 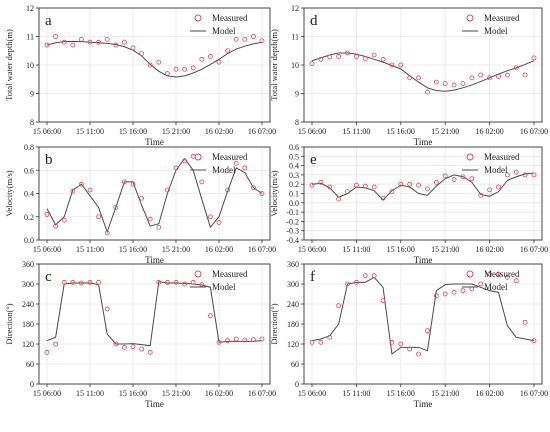 I want to click on y-axis-label: Direction(°), so click(x=9, y=323).